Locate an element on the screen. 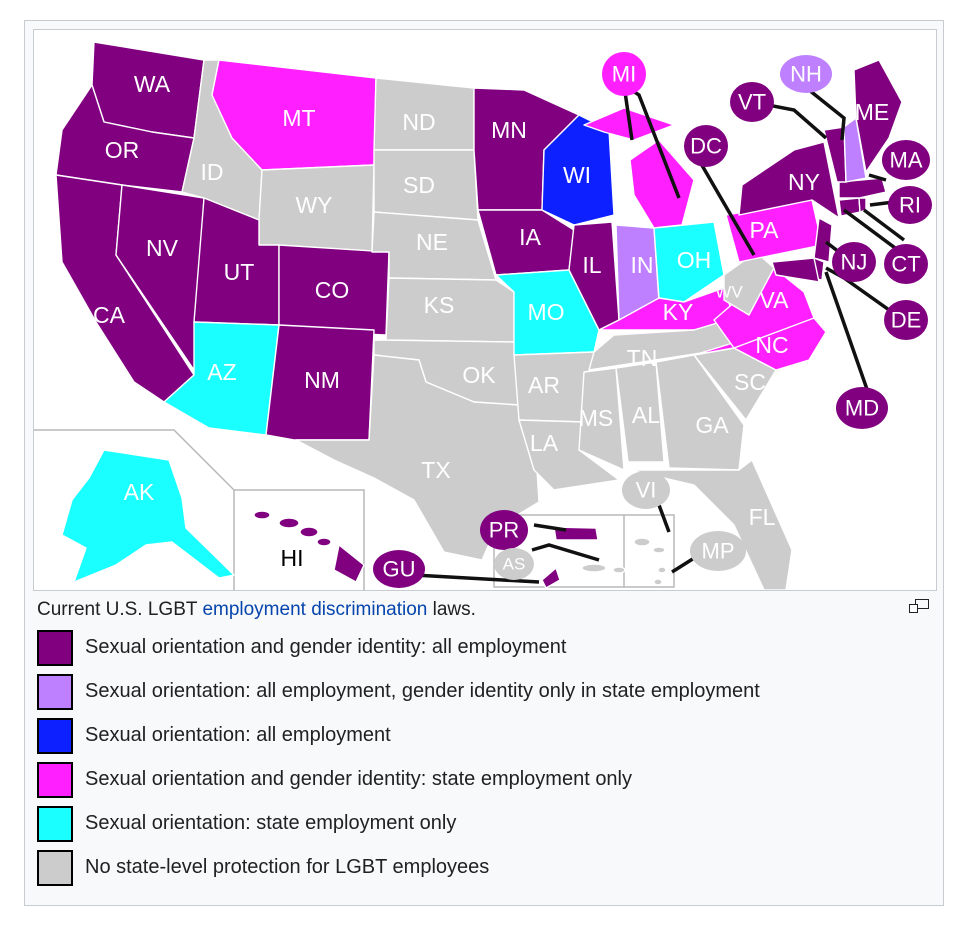 The width and height of the screenshot is (970, 930). svg-text: MP is located at coordinates (718, 551).